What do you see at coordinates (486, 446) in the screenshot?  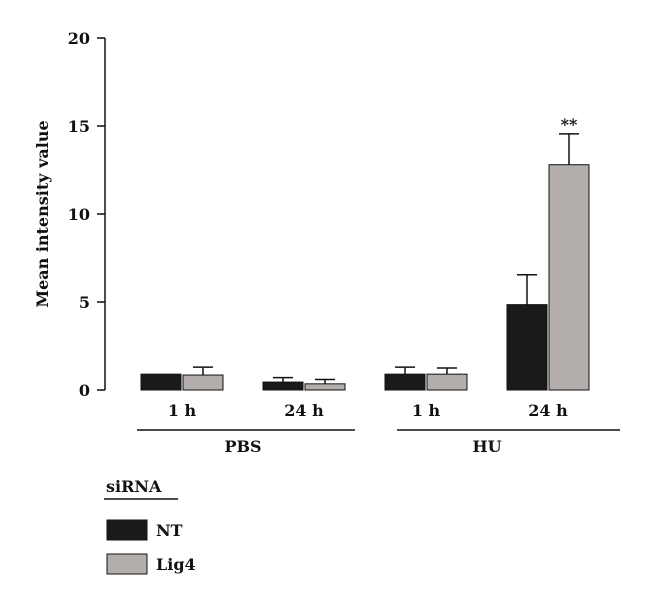 I see `group-label-hu: HU` at bounding box center [486, 446].